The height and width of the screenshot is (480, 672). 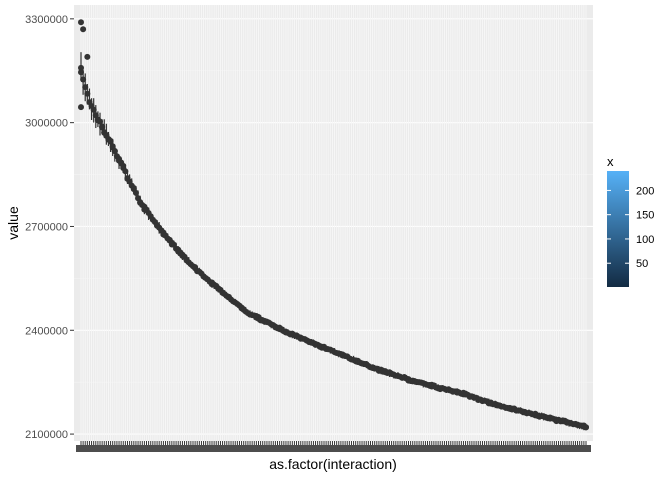 I want to click on y-tick-label: 2100000, so click(x=46, y=435).